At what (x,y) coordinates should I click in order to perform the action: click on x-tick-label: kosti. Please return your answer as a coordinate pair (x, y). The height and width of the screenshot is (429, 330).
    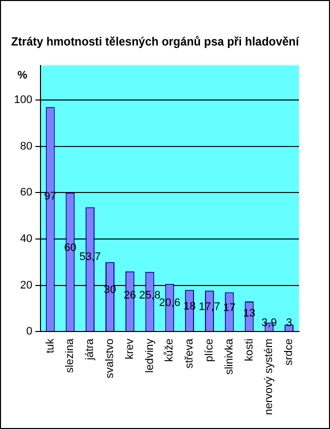
    Looking at the image, I should click on (249, 350).